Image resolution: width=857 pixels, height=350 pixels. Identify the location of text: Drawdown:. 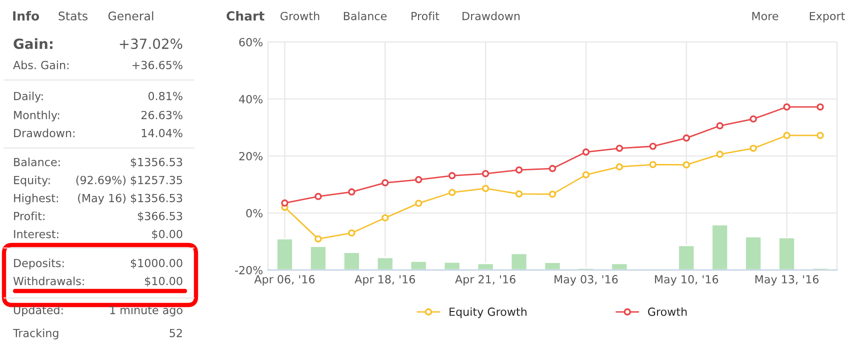
(44, 133).